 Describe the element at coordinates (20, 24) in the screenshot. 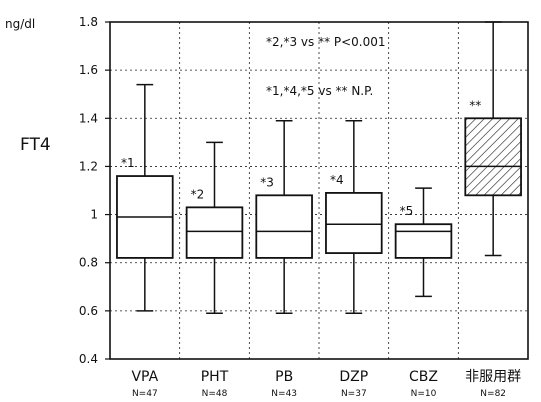

I see `y-unit-label: ng/dl` at that location.